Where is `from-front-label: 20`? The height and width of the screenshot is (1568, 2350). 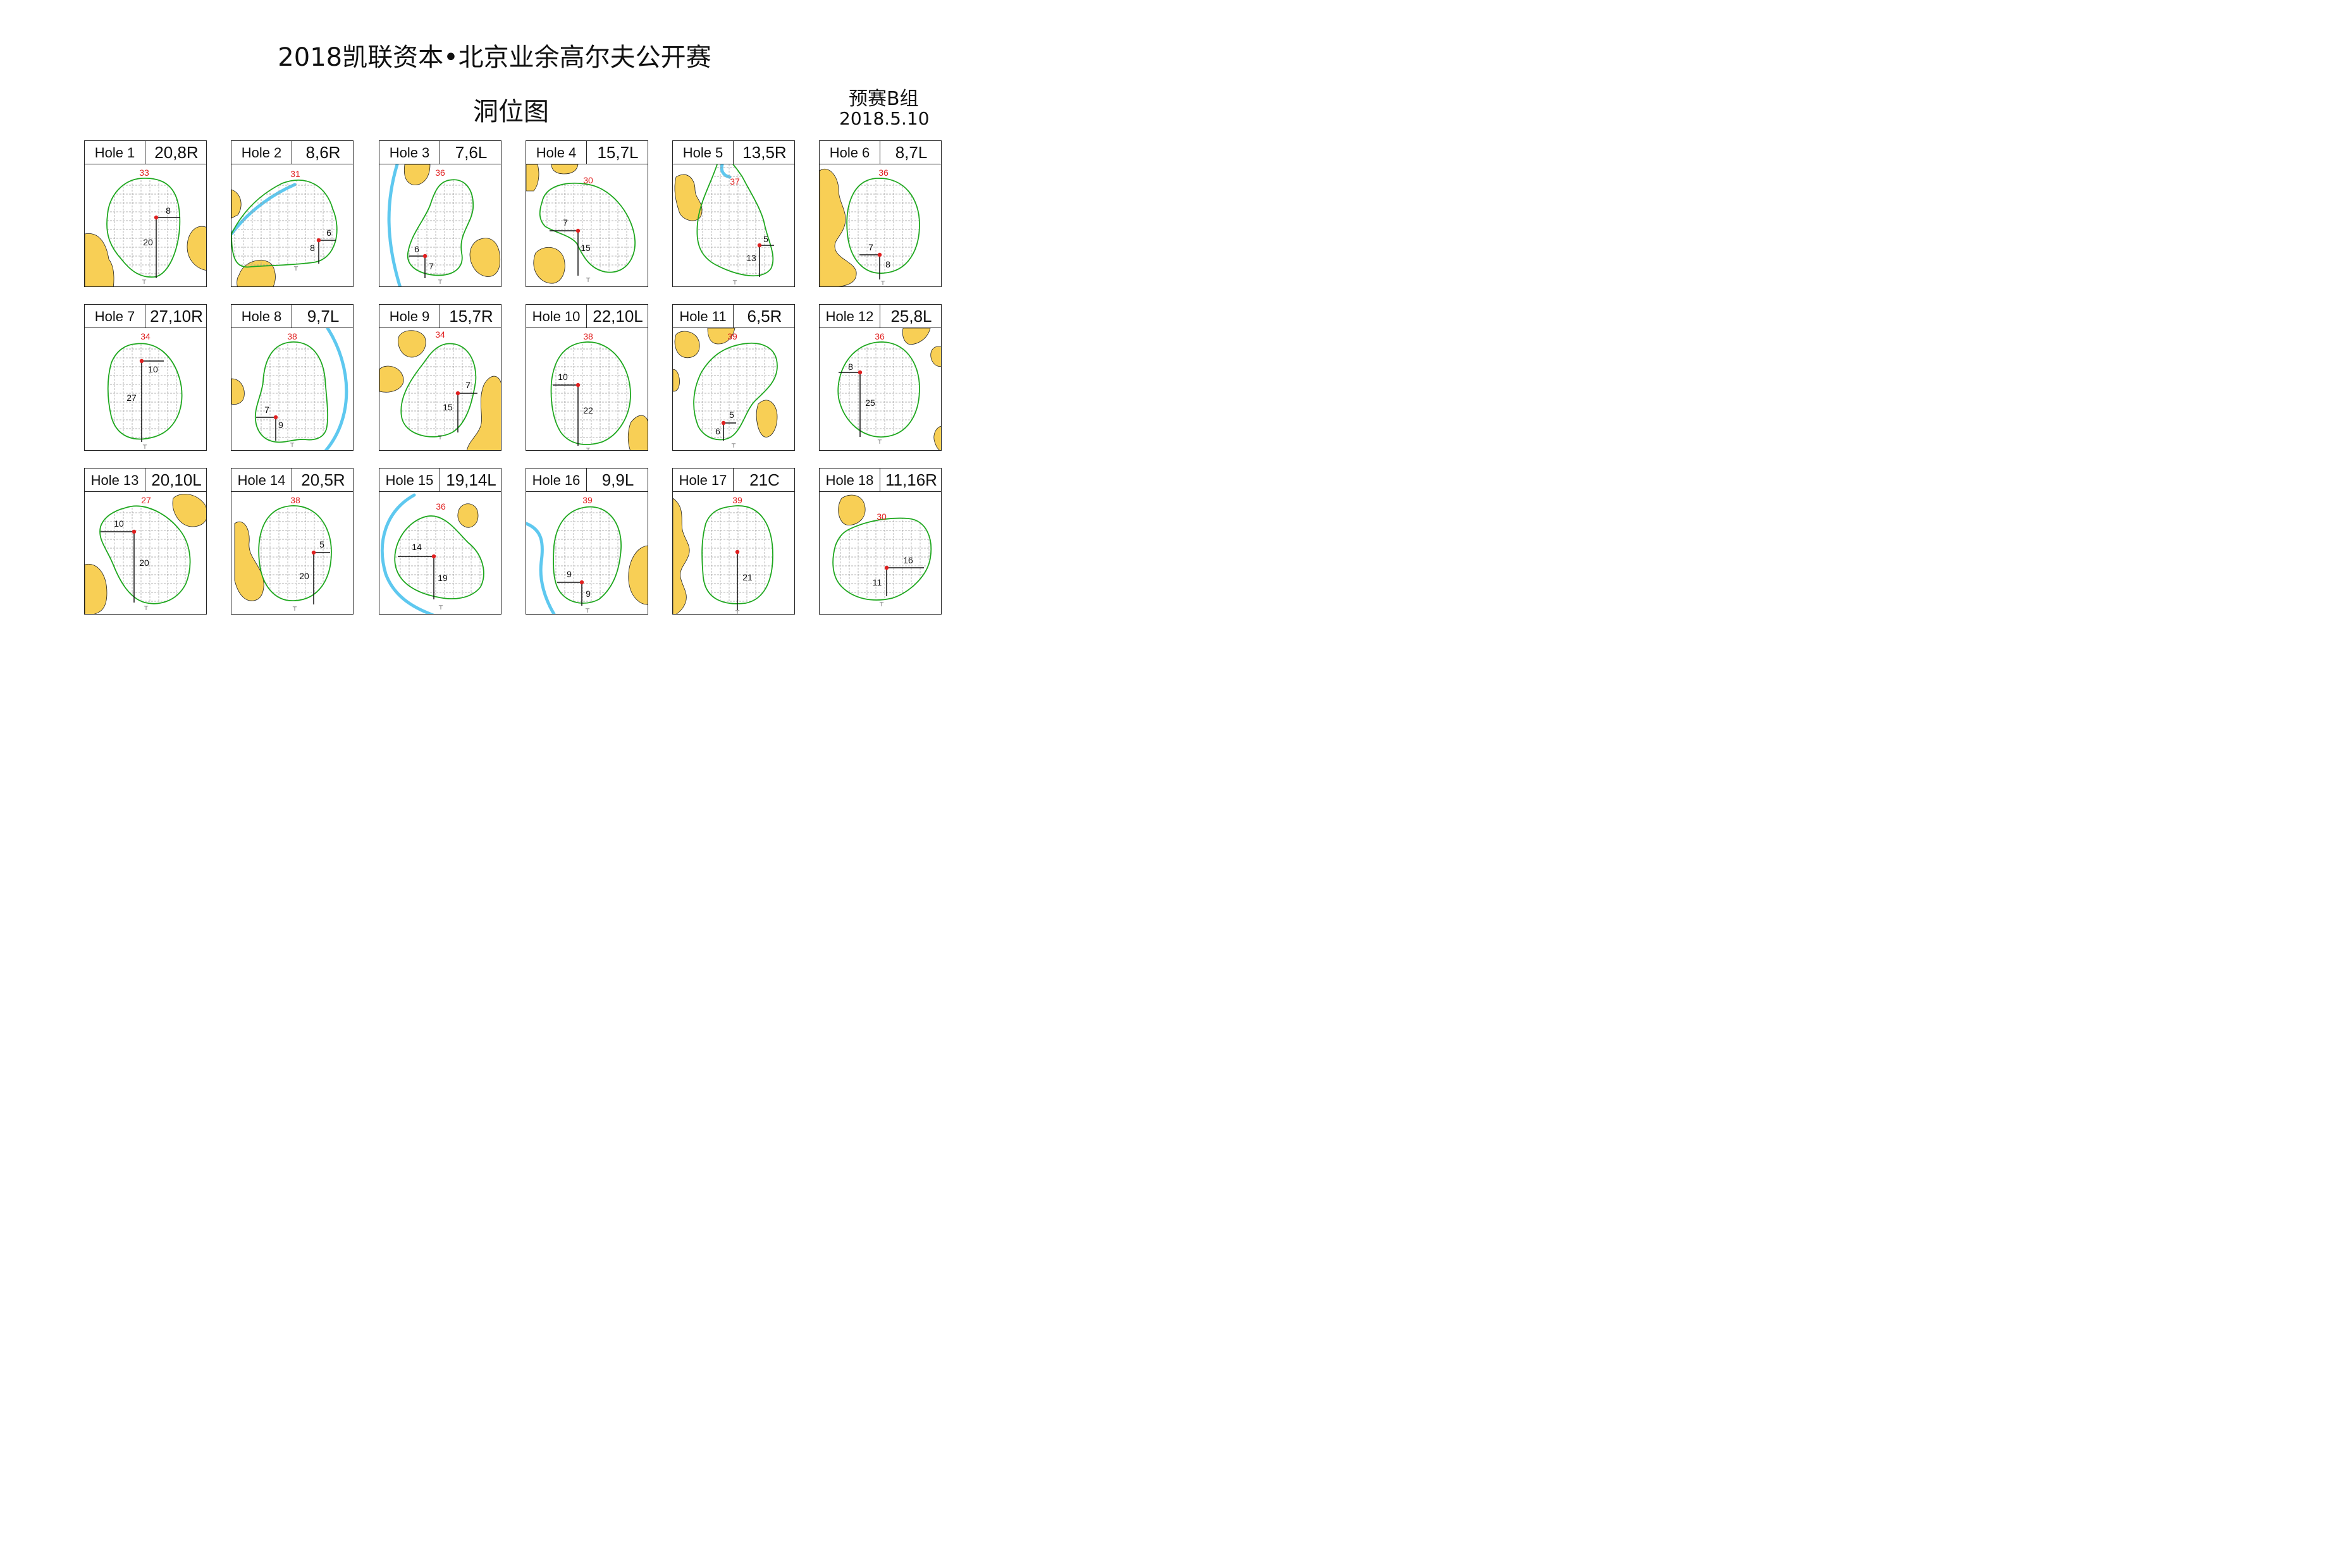 from-front-label: 20 is located at coordinates (304, 576).